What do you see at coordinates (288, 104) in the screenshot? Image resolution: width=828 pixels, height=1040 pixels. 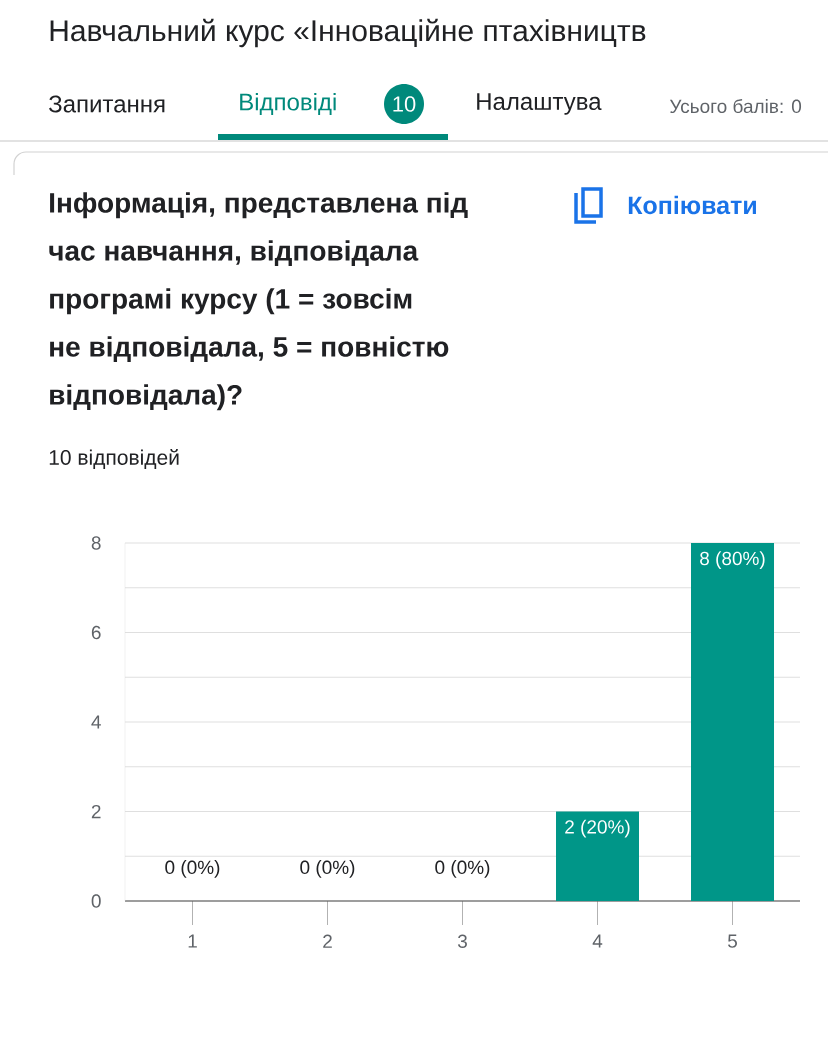 I see `text: Відповіді` at bounding box center [288, 104].